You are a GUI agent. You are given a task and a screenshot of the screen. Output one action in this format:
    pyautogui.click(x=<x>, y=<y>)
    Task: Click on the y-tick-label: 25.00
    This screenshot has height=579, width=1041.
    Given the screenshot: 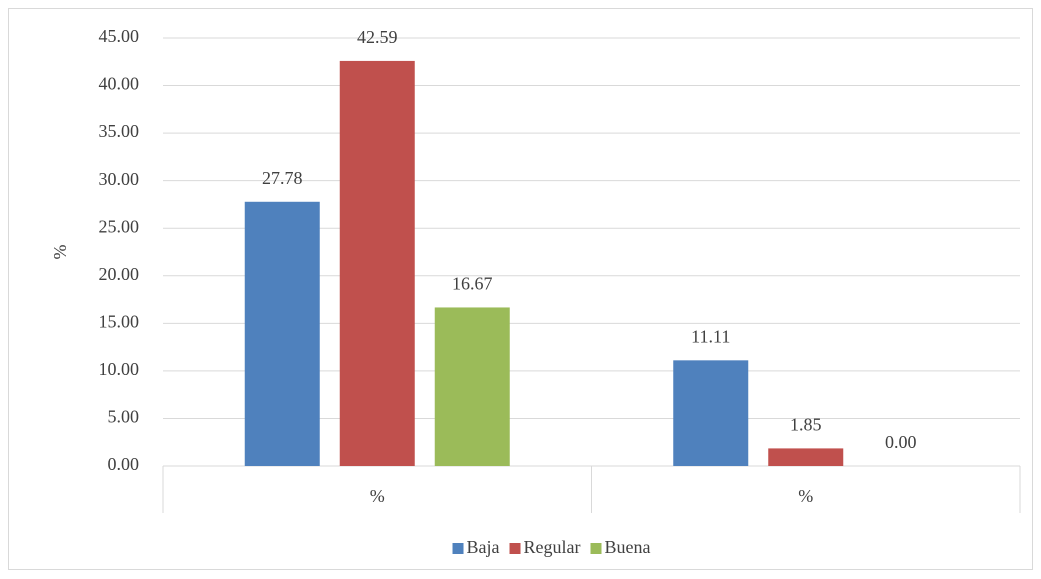 What is the action you would take?
    pyautogui.click(x=119, y=226)
    